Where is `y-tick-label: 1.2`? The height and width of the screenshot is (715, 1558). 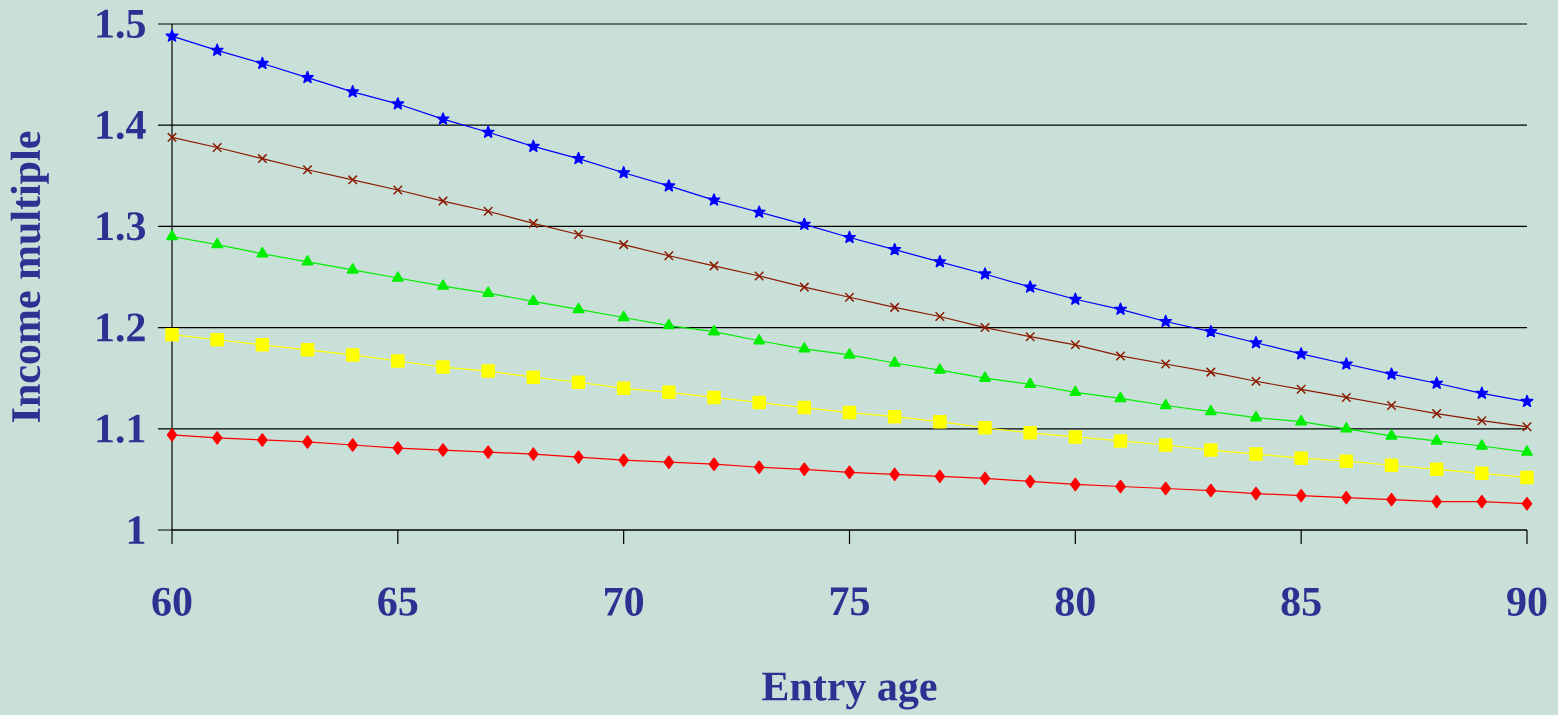 y-tick-label: 1.2 is located at coordinates (121, 327).